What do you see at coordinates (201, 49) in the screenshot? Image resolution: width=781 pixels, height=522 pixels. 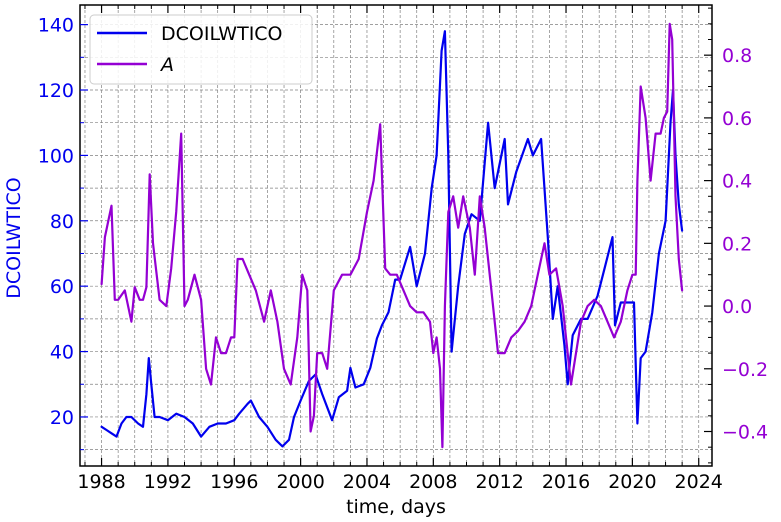 I see `legend: DCOILWTICO A` at bounding box center [201, 49].